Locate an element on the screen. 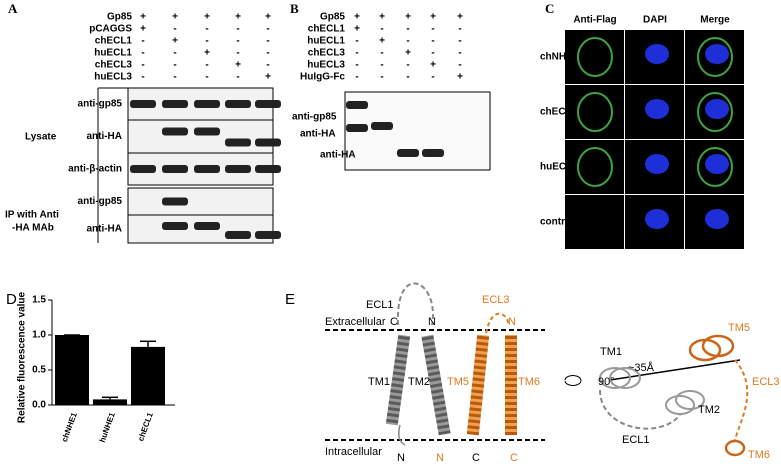 The image size is (781, 471). diagram-label: TM5 is located at coordinates (739, 328).